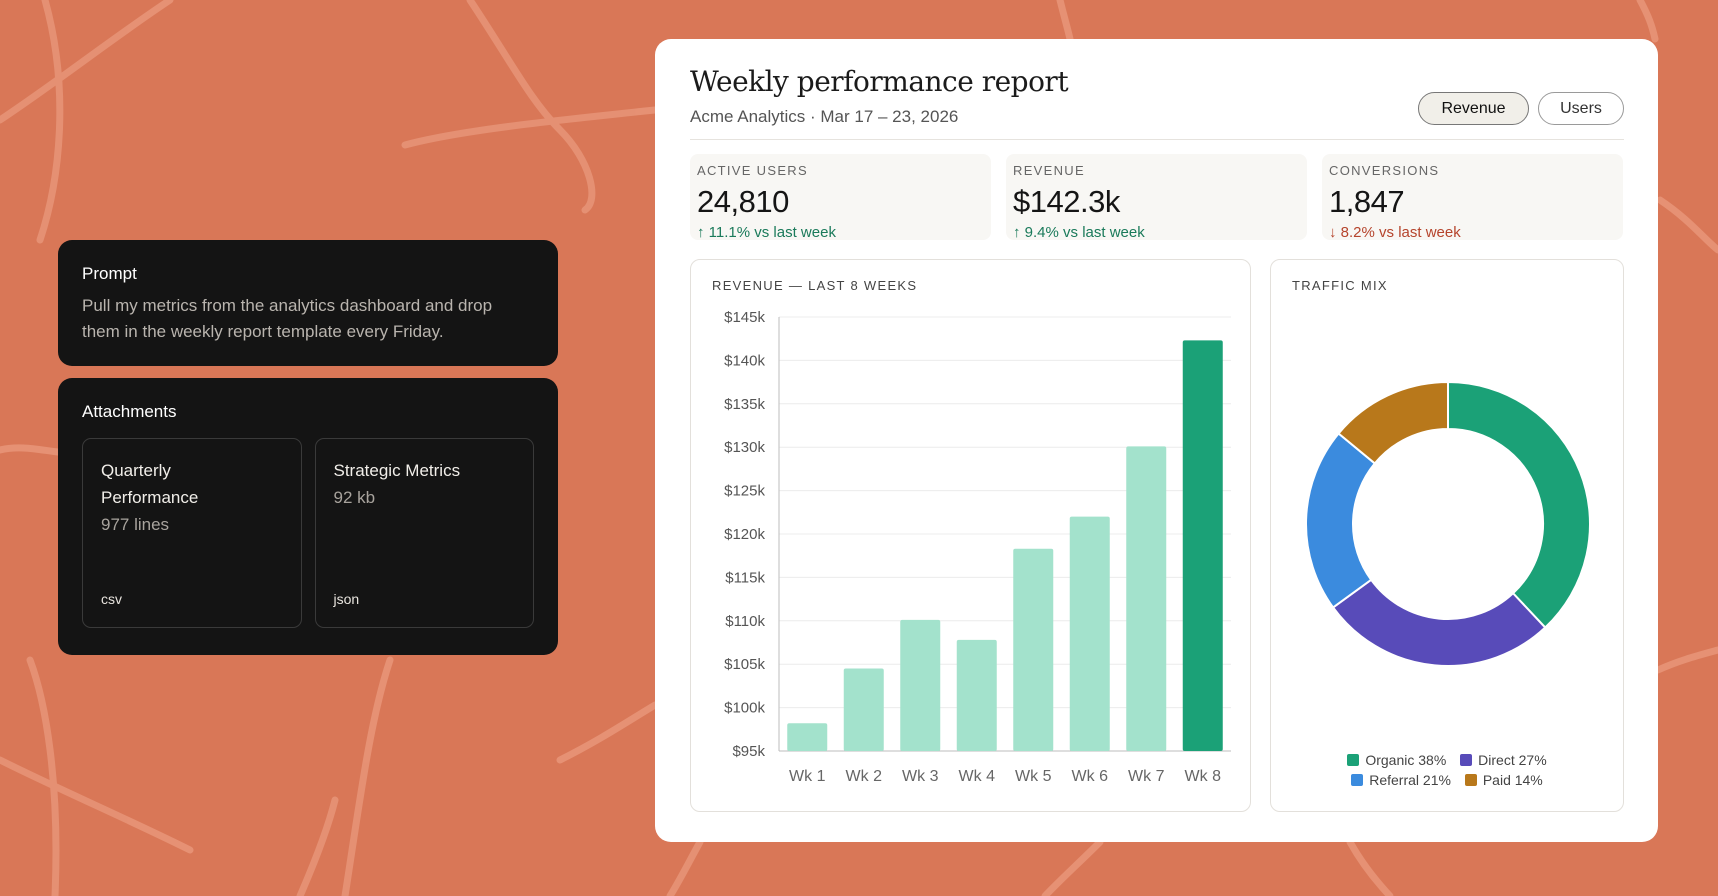 The image size is (1718, 896). Describe the element at coordinates (1473, 108) in the screenshot. I see `revenue-toggle-button: Revenue` at that location.